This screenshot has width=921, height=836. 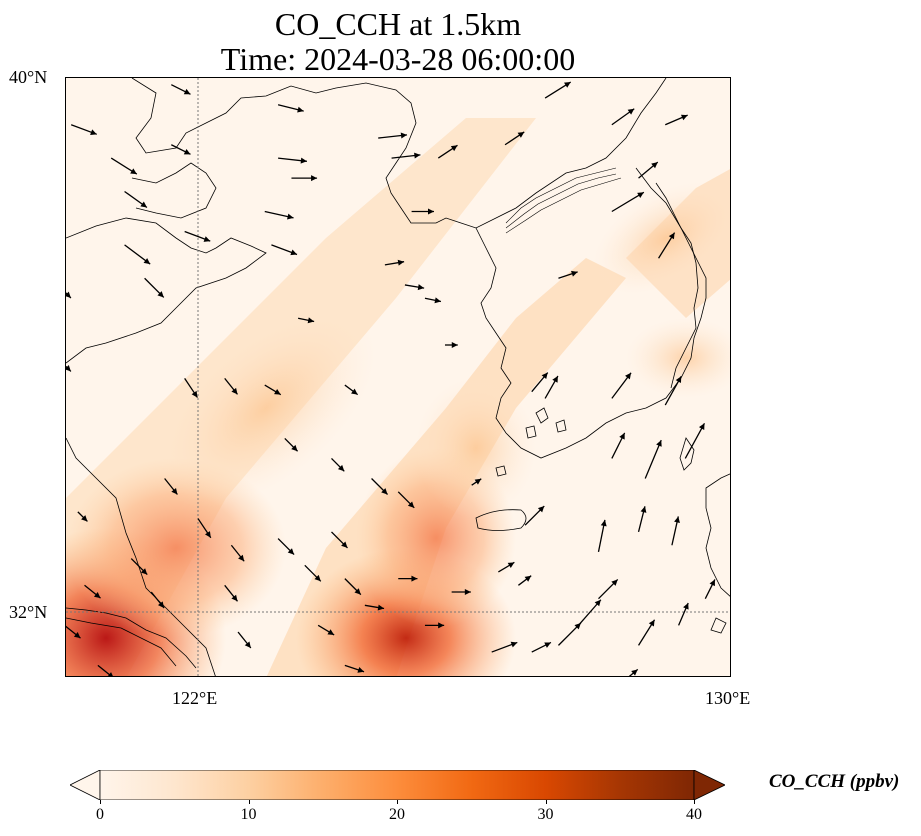 I want to click on lon-tick-122e: 122°E, so click(x=195, y=698).